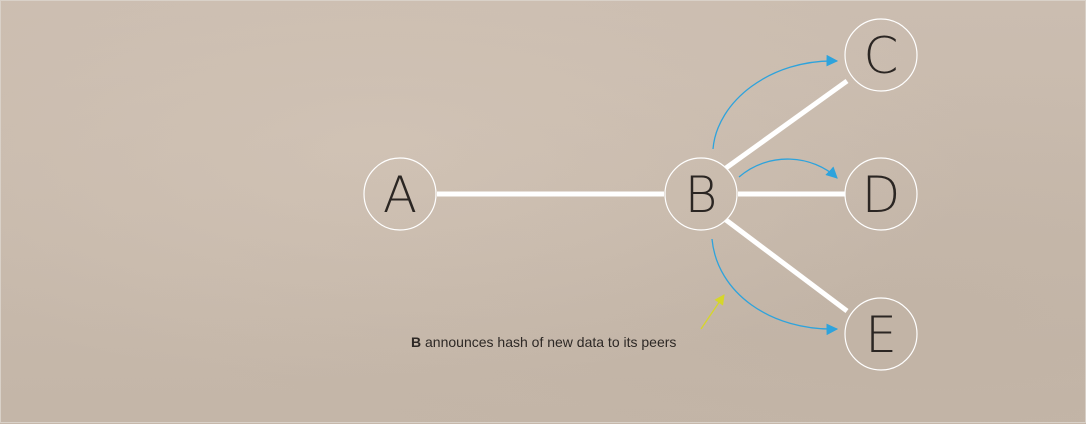 The height and width of the screenshot is (424, 1086). I want to click on announce-arrow-b-e, so click(775, 287).